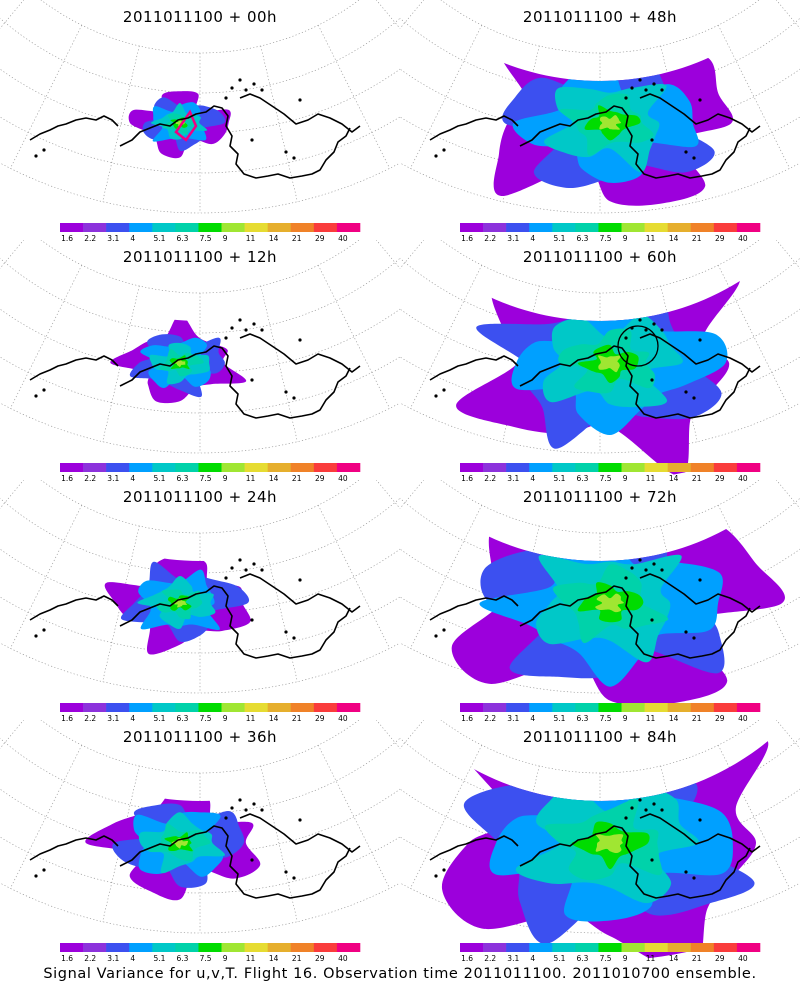 Image resolution: width=800 pixels, height=1000 pixels. I want to click on variance-field, so click(605, 849).